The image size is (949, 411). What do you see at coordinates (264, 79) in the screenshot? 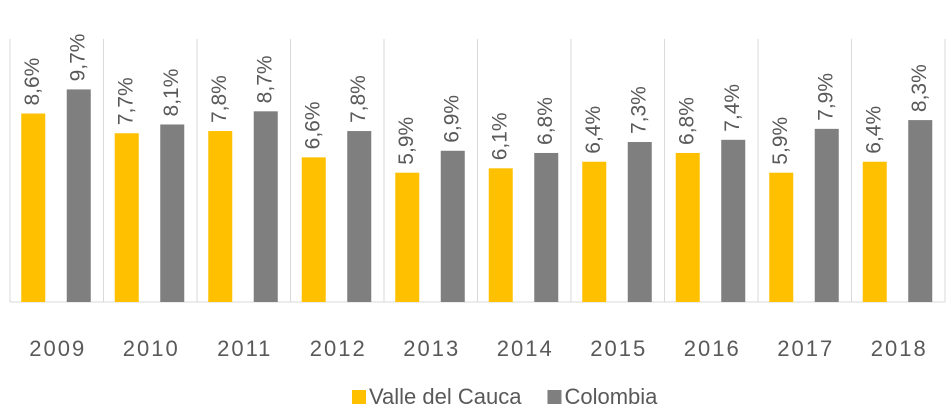
I see `data-label: 8,7%` at bounding box center [264, 79].